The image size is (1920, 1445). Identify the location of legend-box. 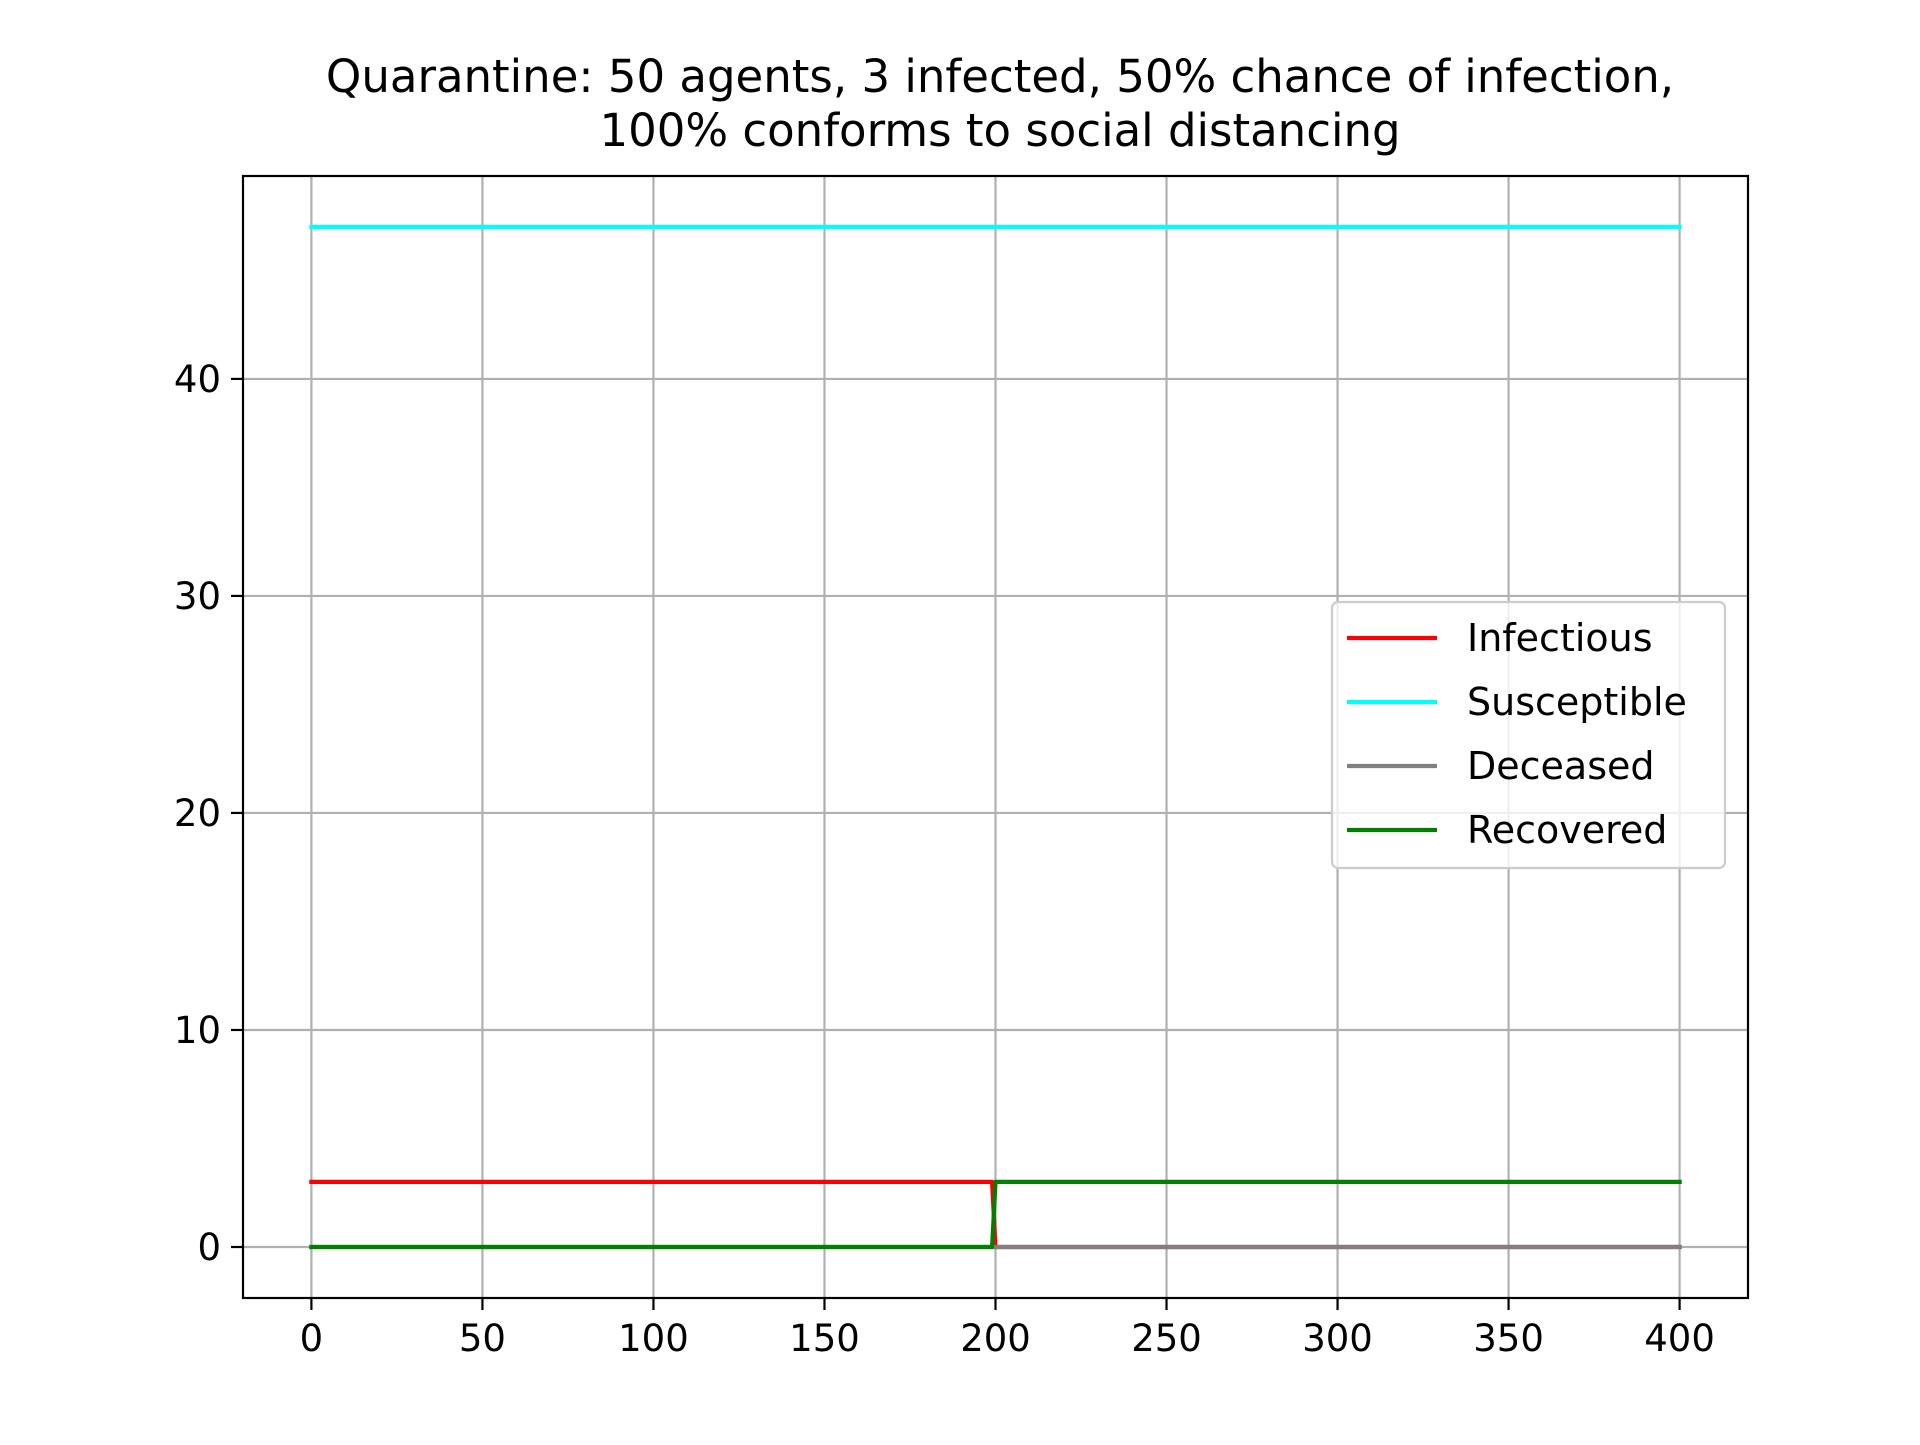
(1528, 735).